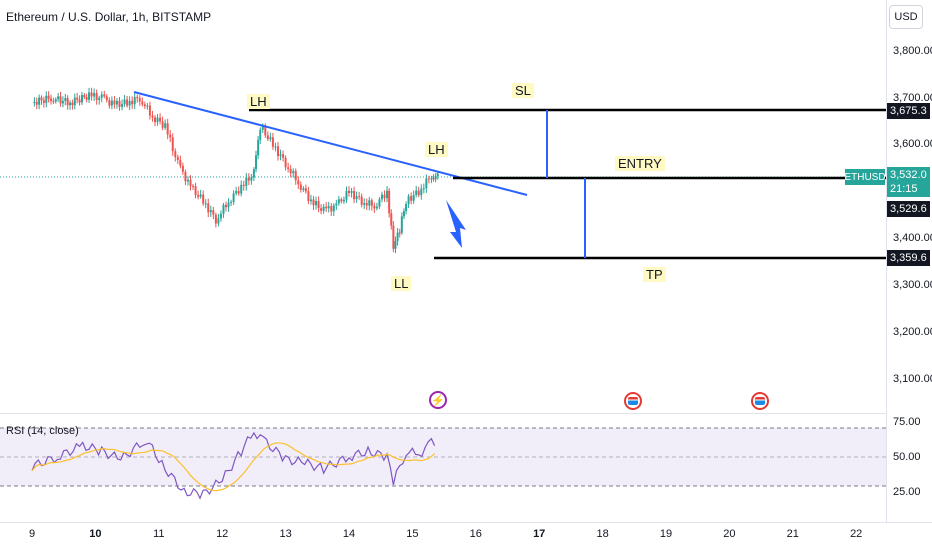  What do you see at coordinates (912, 144) in the screenshot?
I see `price-tick: 3,600.00` at bounding box center [912, 144].